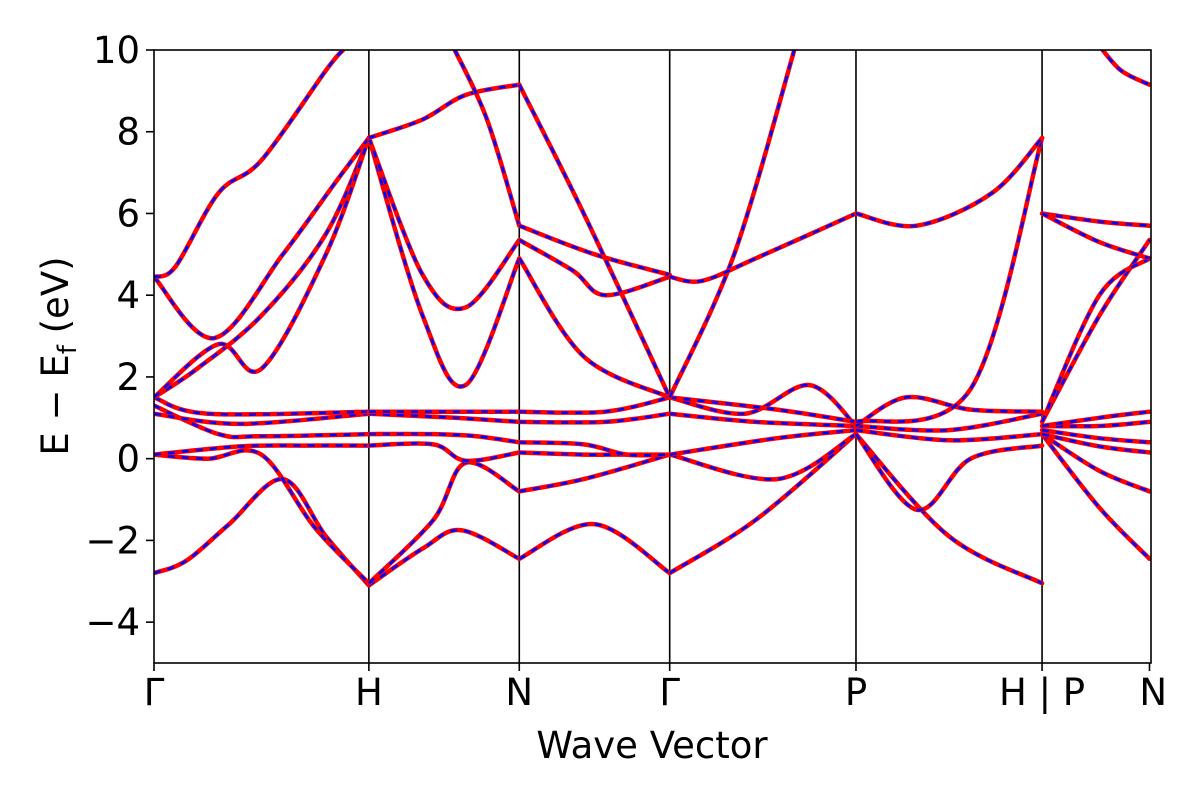  Describe the element at coordinates (652, 745) in the screenshot. I see `x-axis-label: Wave Vector` at that location.